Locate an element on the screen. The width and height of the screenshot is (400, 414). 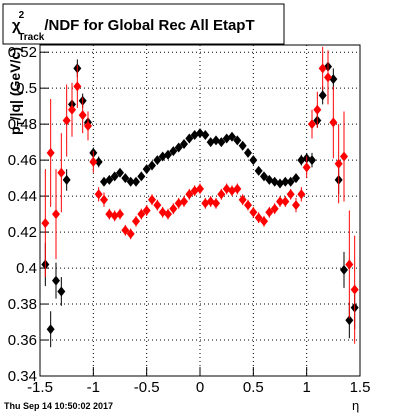
title-symbol: χ is located at coordinates (16, 25).